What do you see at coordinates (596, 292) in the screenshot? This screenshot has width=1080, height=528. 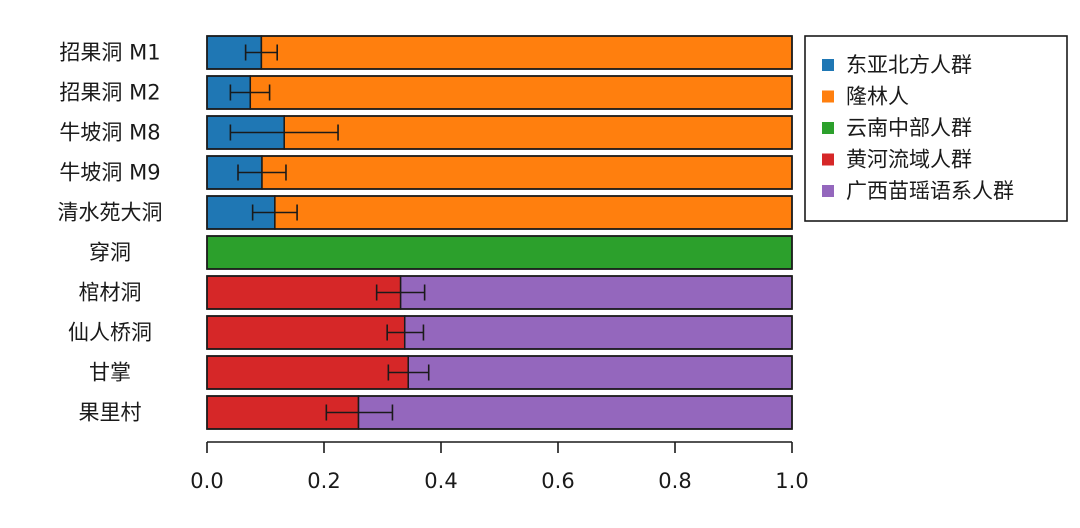 I see `bar-segment-row6-series4` at bounding box center [596, 292].